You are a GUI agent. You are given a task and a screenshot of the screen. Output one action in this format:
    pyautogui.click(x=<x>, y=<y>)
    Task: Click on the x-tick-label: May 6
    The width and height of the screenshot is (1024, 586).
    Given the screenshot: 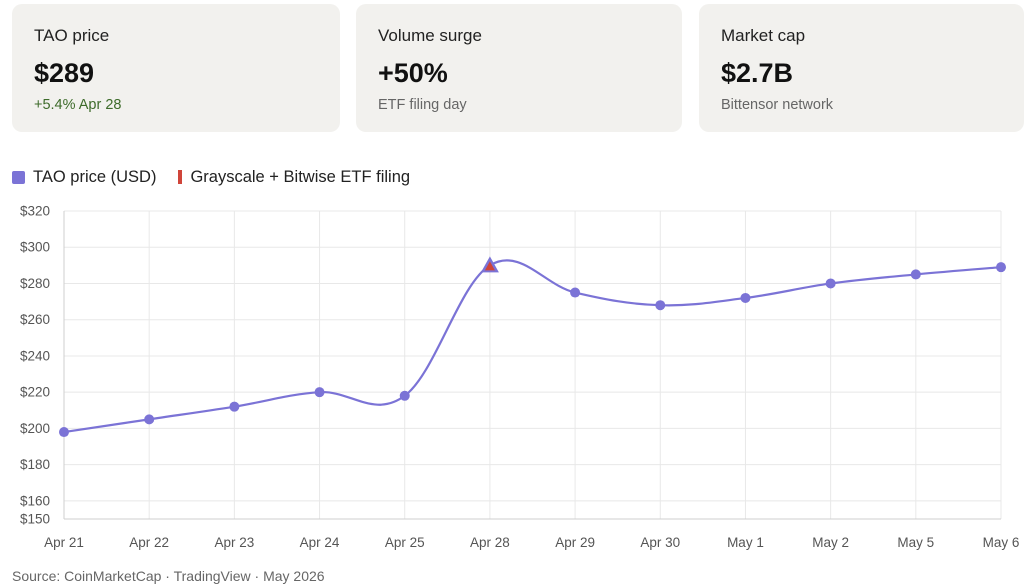 What is the action you would take?
    pyautogui.click(x=1001, y=542)
    